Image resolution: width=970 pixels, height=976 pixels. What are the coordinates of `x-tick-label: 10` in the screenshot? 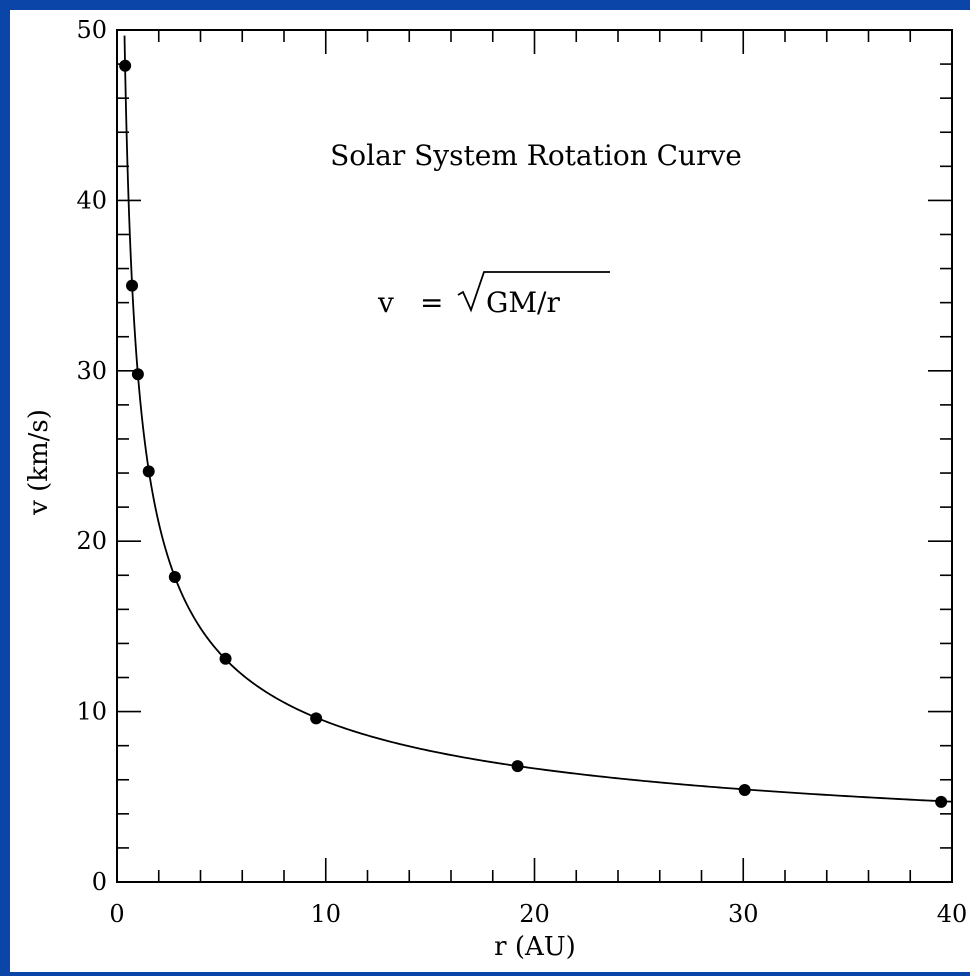 It's located at (325, 914).